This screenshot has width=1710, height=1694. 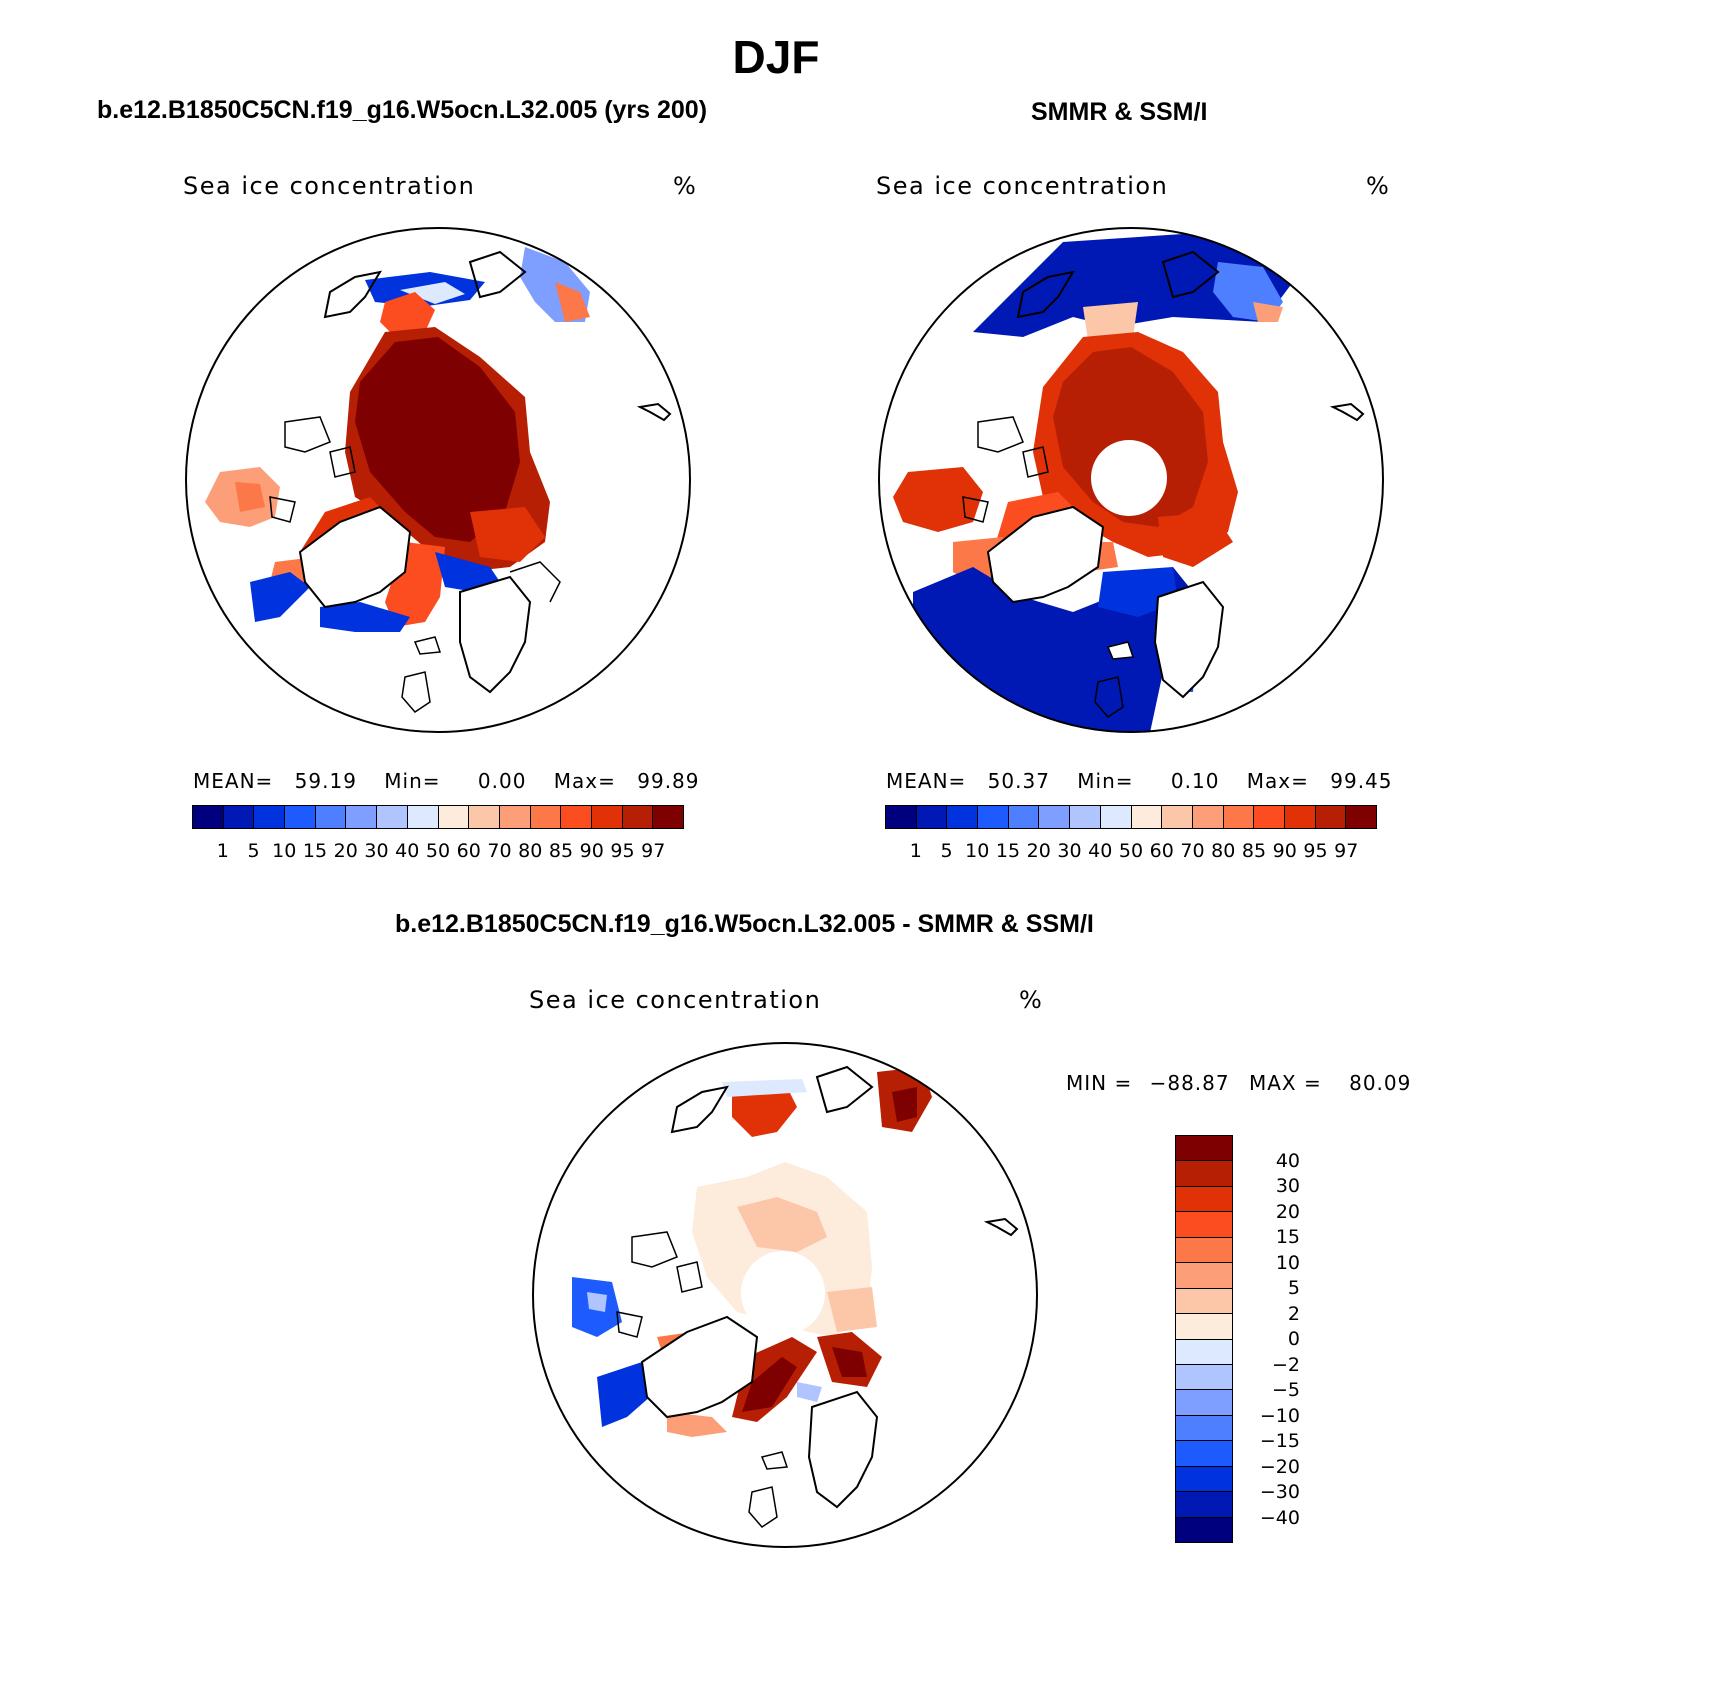 I want to click on model-colorbar-tick-label: 1, so click(x=222, y=851).